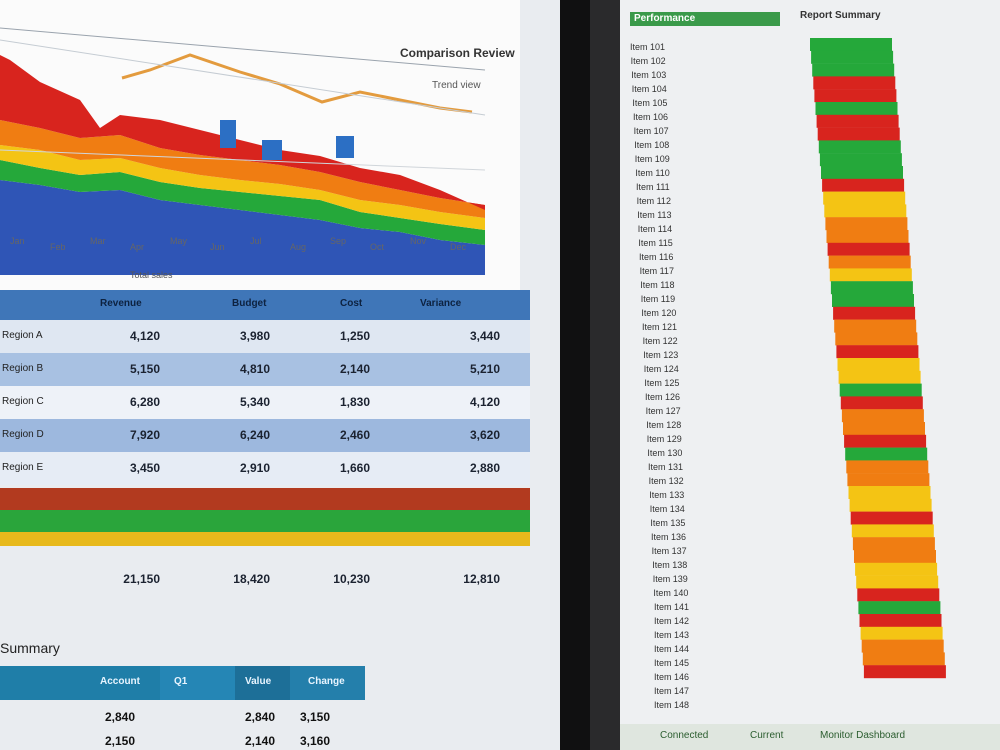 This screenshot has width=1000, height=750. What do you see at coordinates (120, 681) in the screenshot?
I see `summary-header-account: Account` at bounding box center [120, 681].